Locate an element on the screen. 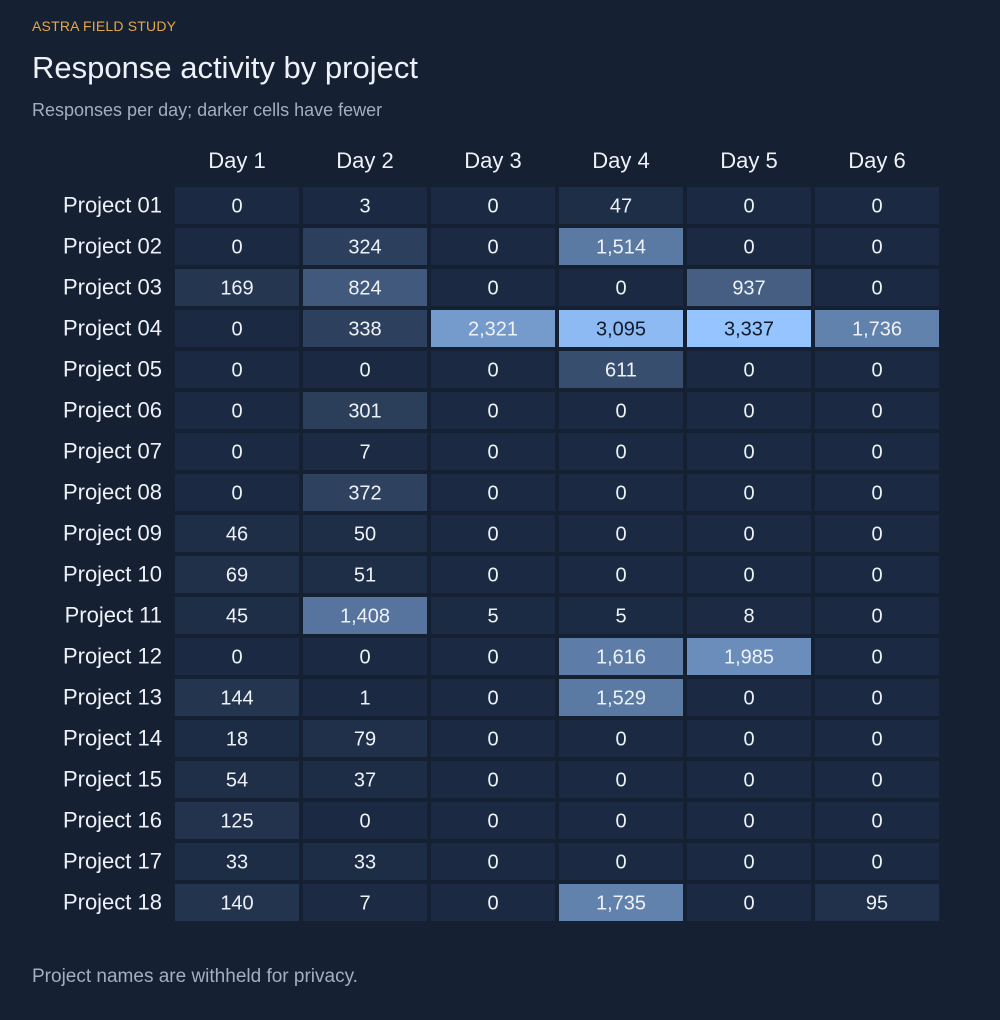 This screenshot has height=1020, width=1000. row-label: Project 16 is located at coordinates (112, 820).